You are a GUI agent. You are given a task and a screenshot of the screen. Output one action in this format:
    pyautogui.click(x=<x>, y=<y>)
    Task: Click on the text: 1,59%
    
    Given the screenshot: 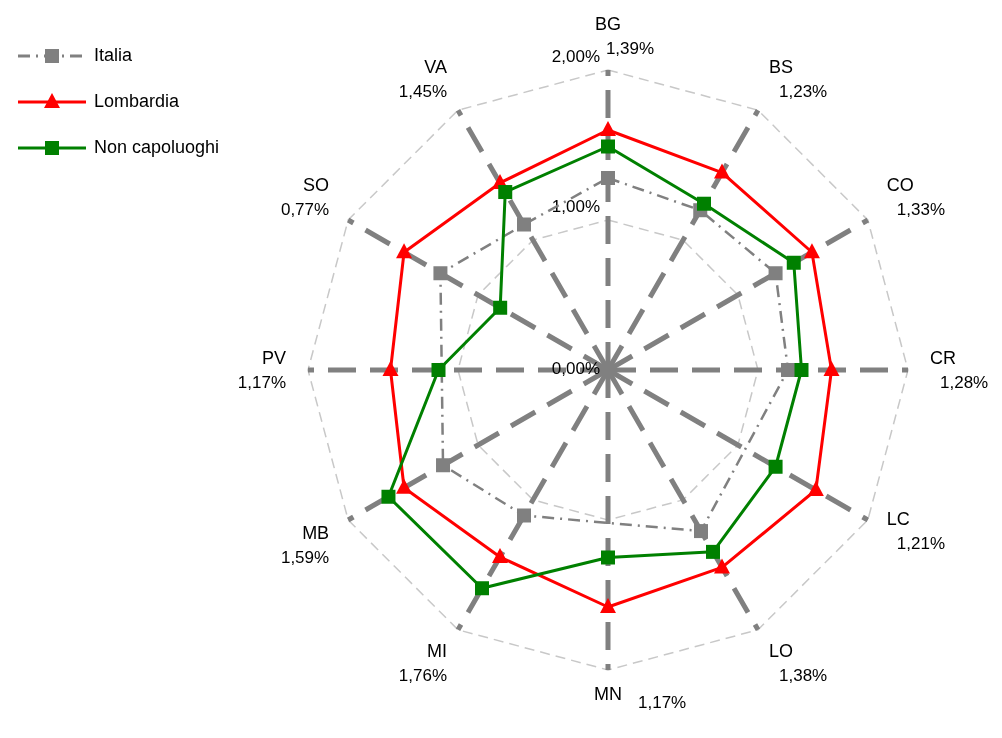 What is the action you would take?
    pyautogui.click(x=305, y=557)
    